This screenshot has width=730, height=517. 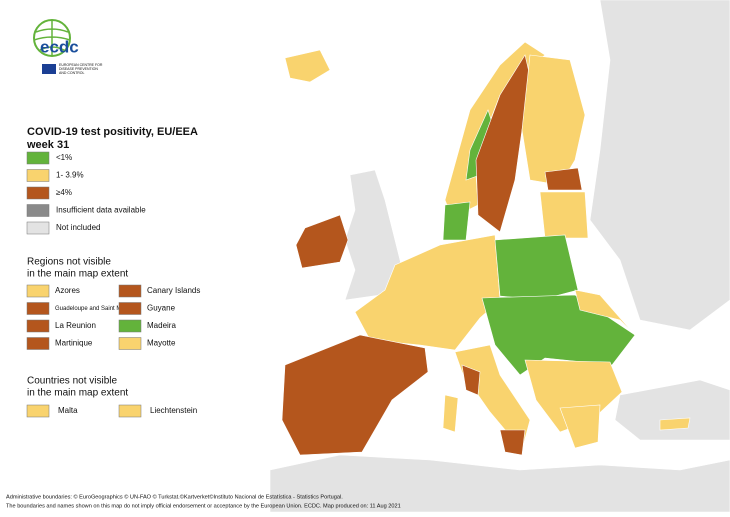 I want to click on countries-legend: Malta Liechtenstein, so click(x=111, y=411).